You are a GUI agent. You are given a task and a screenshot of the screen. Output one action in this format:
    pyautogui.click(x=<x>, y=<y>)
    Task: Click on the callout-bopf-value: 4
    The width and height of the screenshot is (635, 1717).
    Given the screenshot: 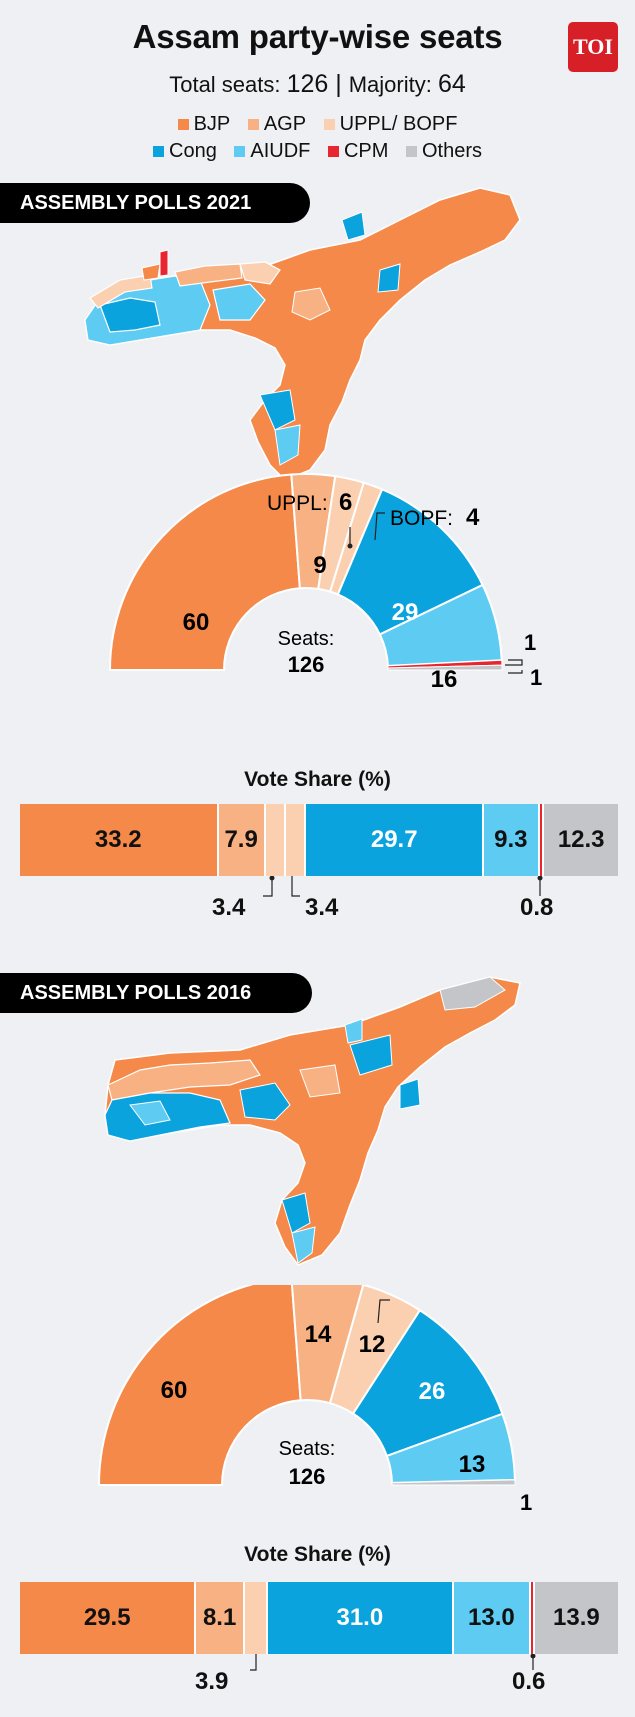 What is the action you would take?
    pyautogui.click(x=473, y=517)
    